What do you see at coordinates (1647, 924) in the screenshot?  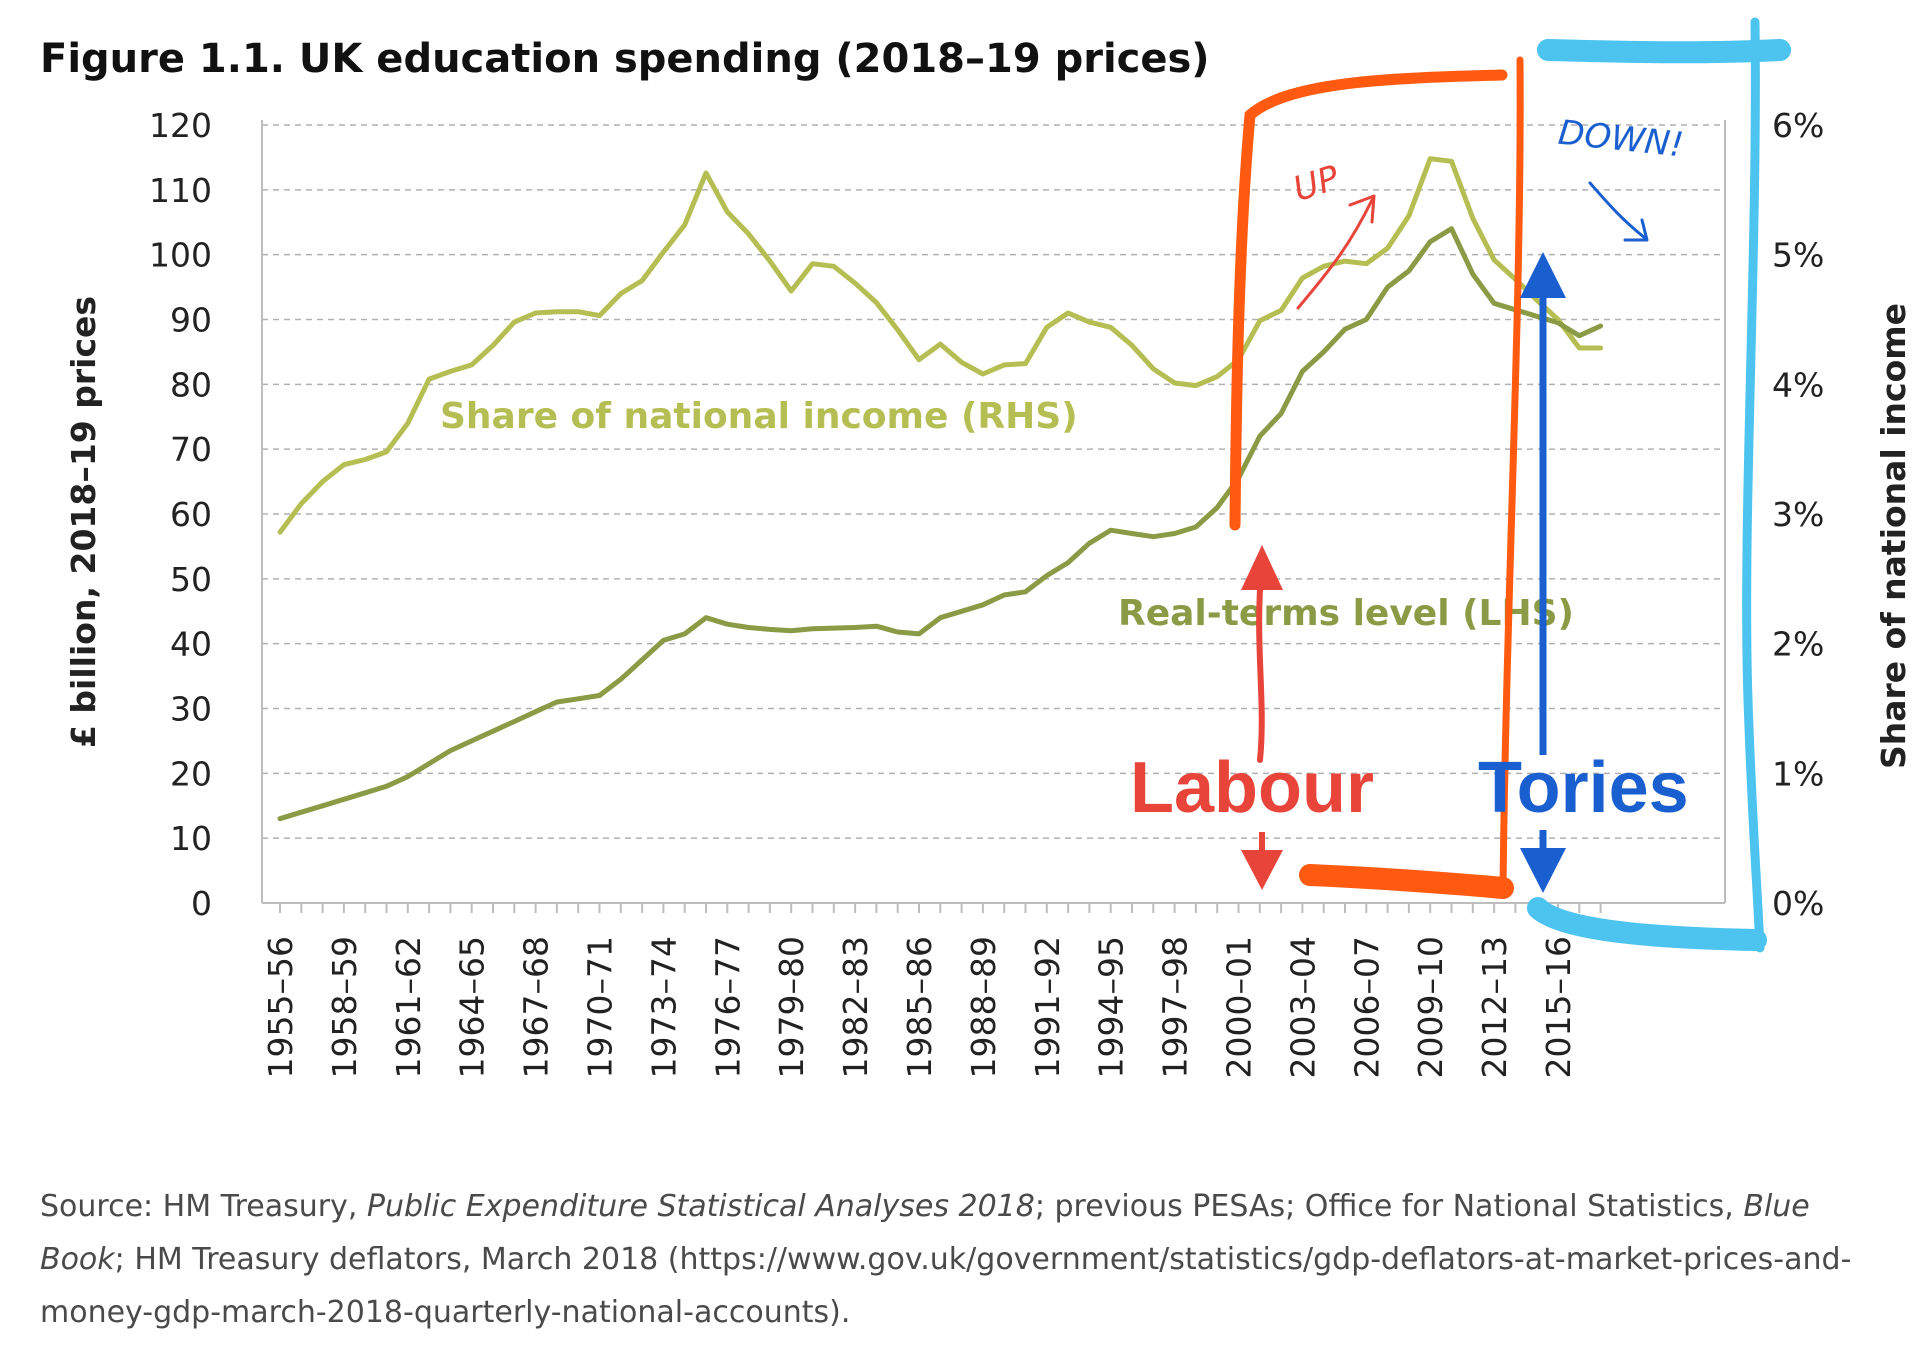 I see `tories-bracket-bottom` at bounding box center [1647, 924].